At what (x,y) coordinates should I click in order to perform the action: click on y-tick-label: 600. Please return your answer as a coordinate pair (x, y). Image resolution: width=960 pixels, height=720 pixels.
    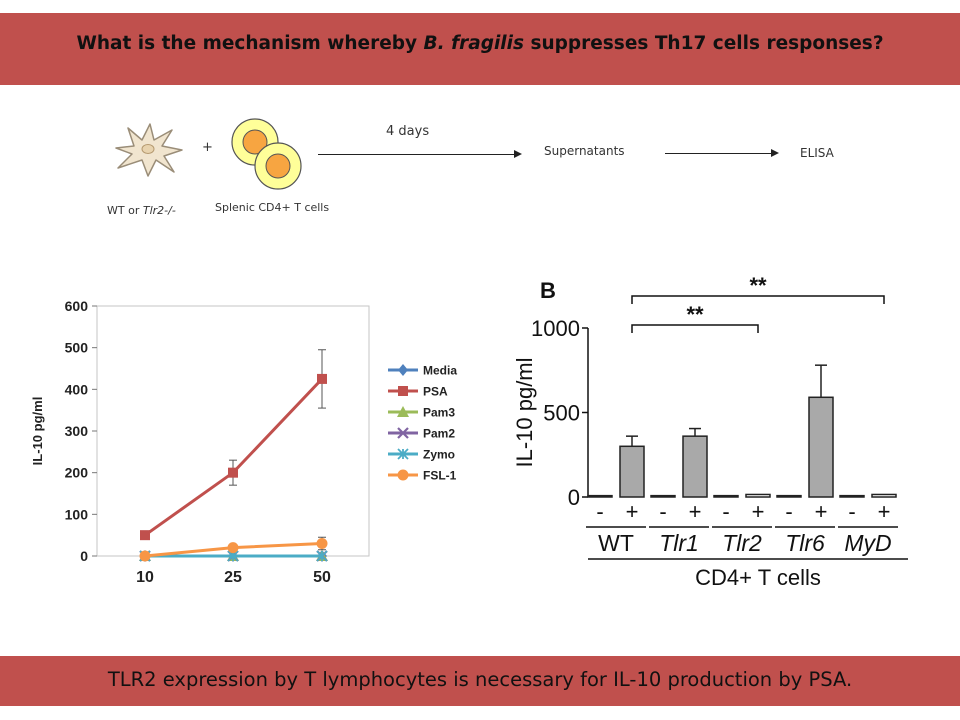
    Looking at the image, I should click on (77, 306).